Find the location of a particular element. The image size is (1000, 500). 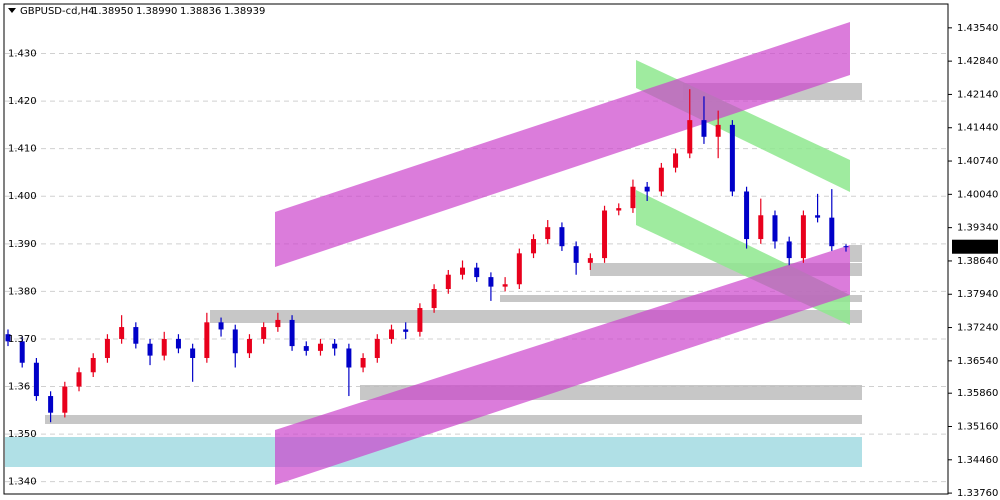

header-close: 1.38939 is located at coordinates (244, 11).